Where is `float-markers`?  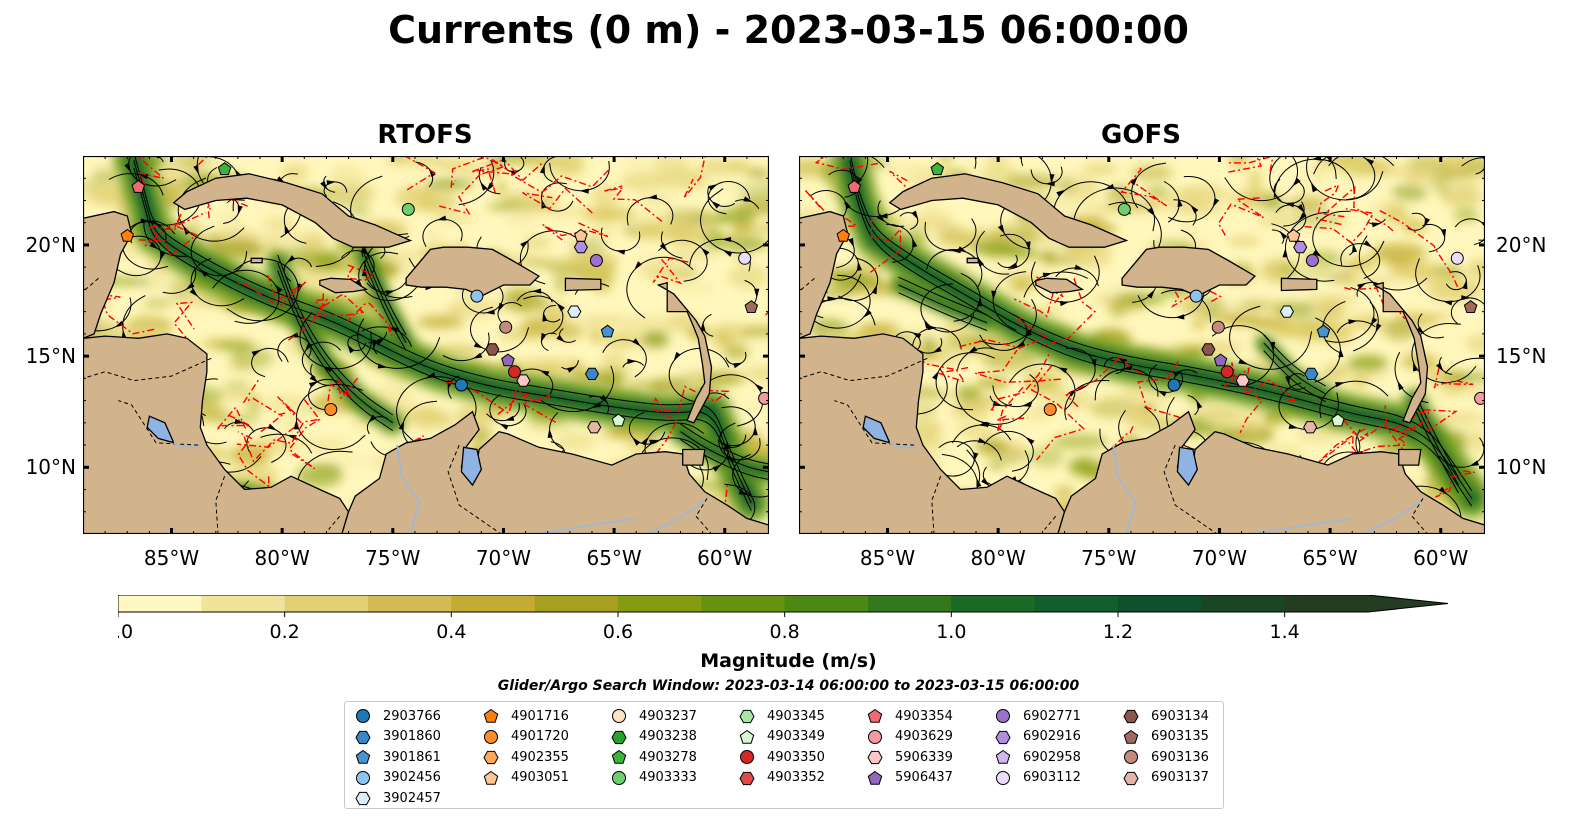
float-markers is located at coordinates (1160, 298).